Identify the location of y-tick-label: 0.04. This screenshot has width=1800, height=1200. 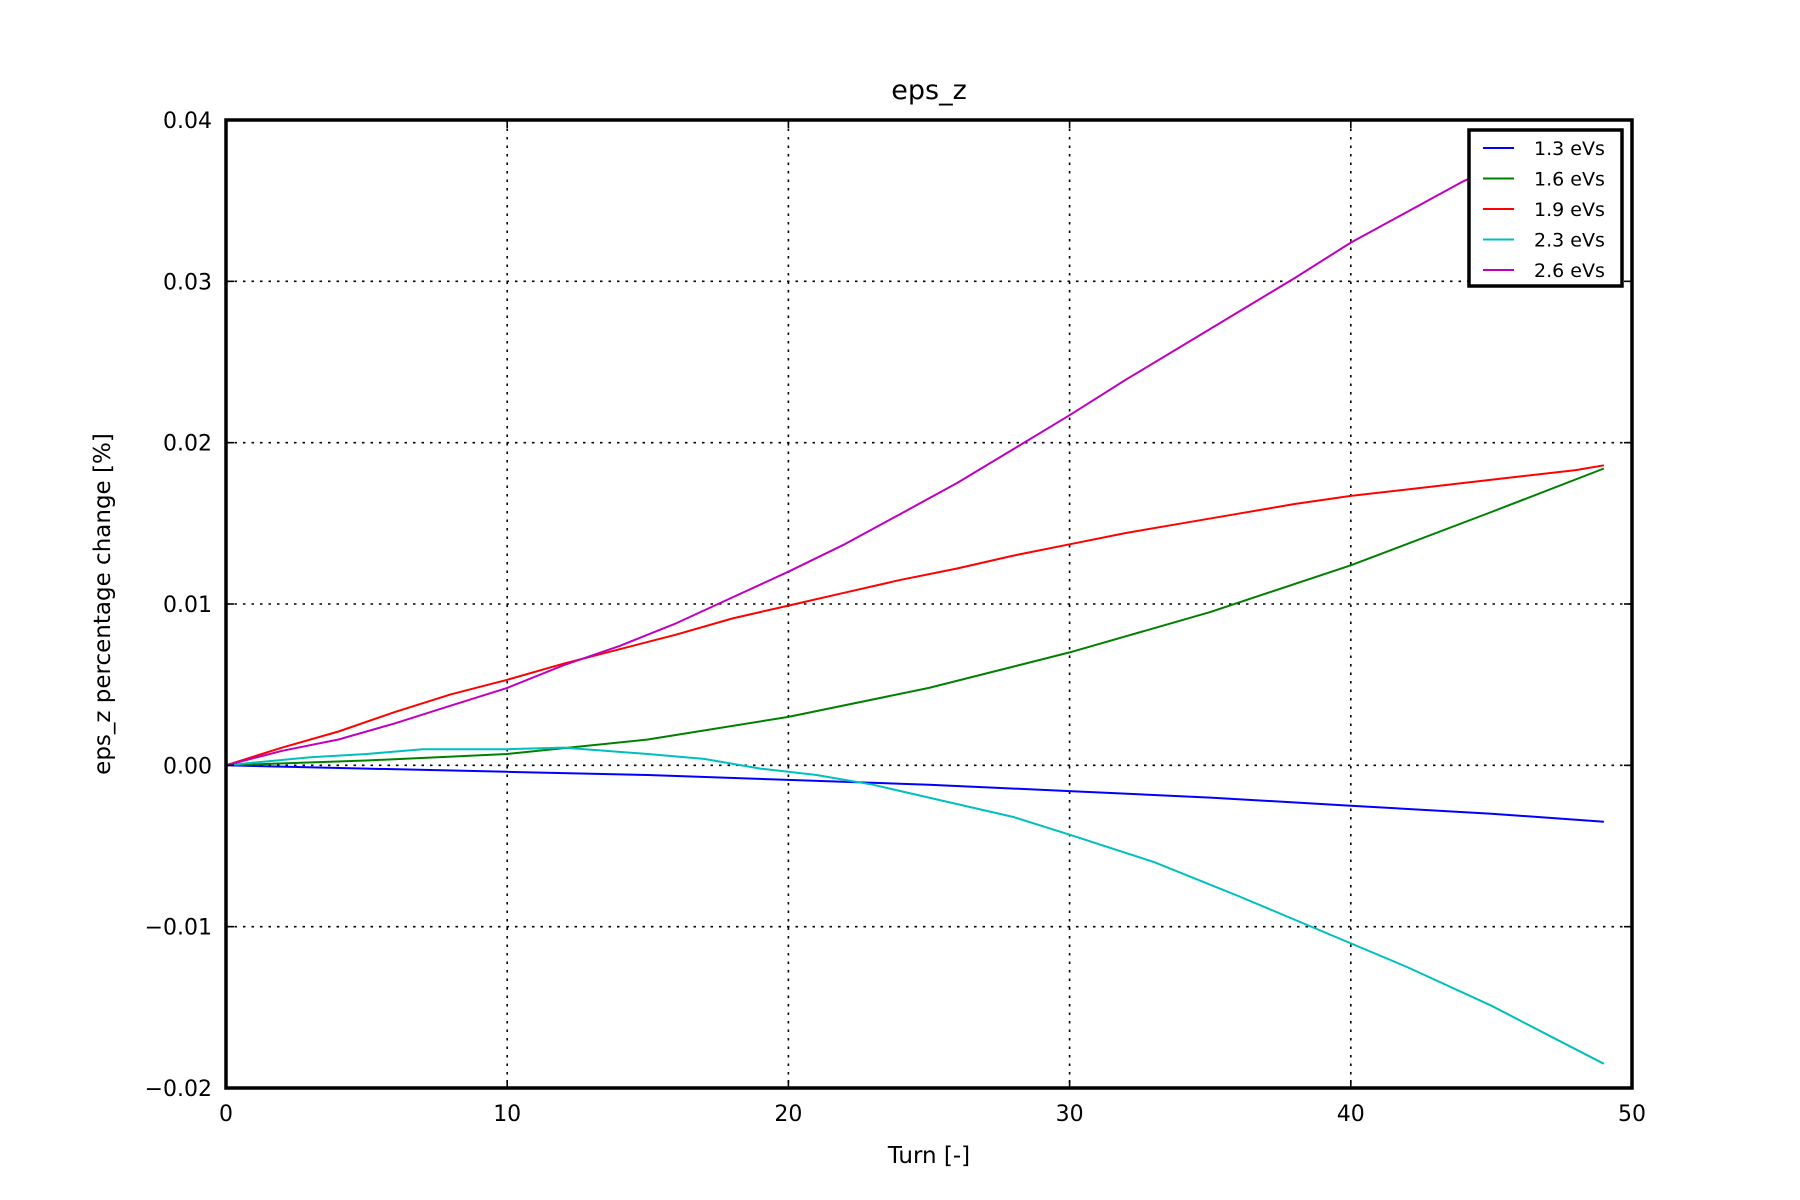
(187, 121).